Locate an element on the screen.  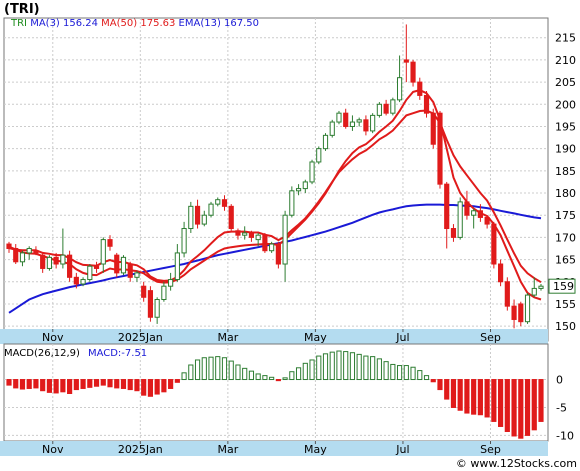
macd-x-axis-band is located at coordinates (274, 448).